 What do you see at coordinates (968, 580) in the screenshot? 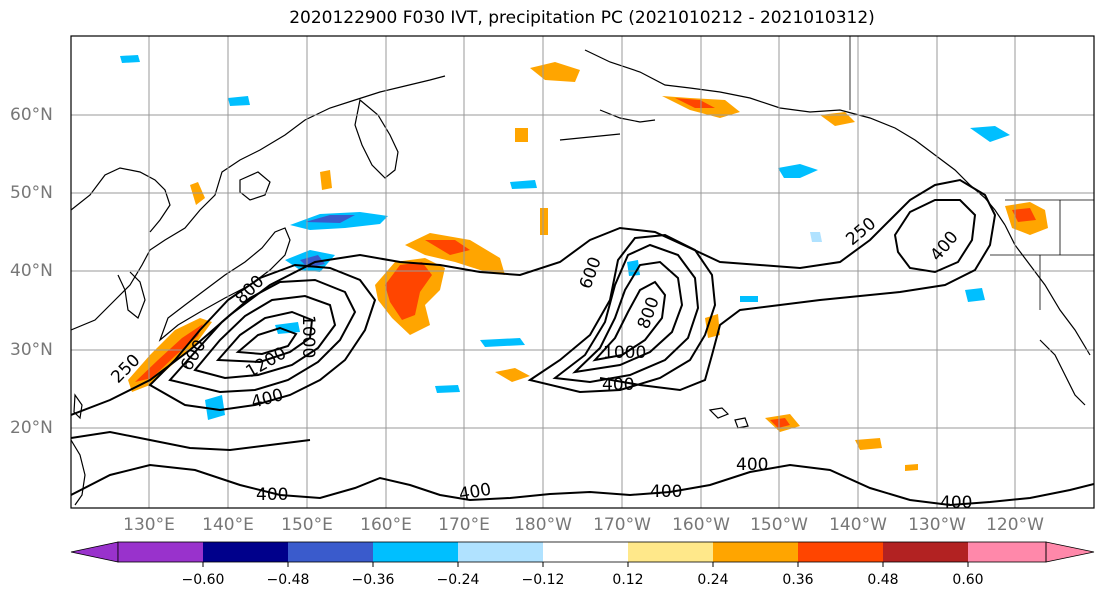
I see `colorbar-tick-label: 0.60` at bounding box center [968, 580].